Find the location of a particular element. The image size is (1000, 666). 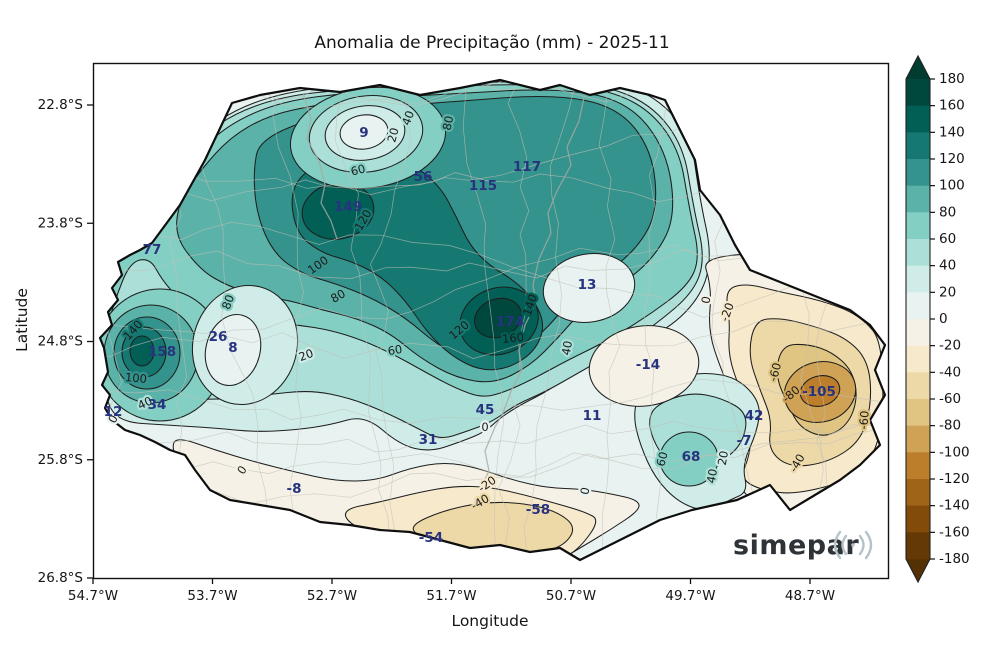

station-value: 117 is located at coordinates (527, 167).